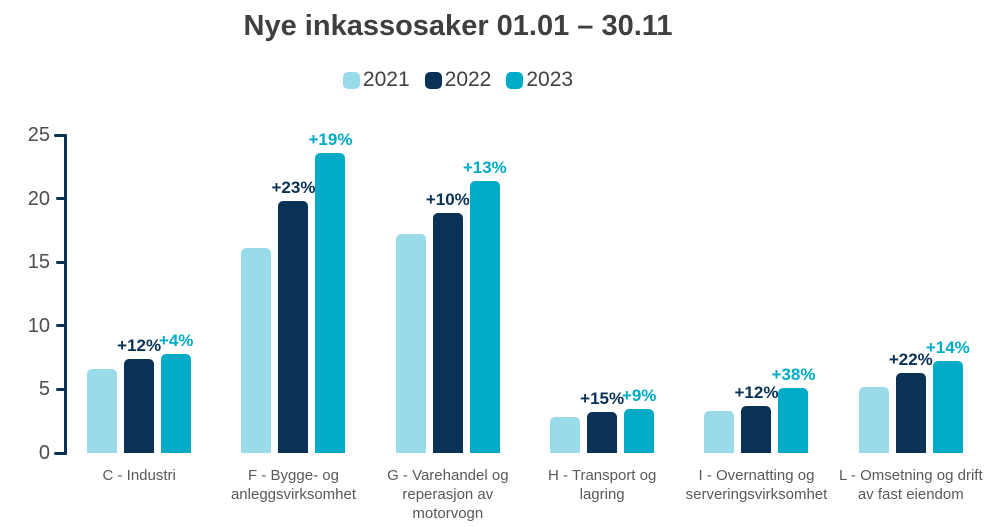 The height and width of the screenshot is (527, 1002). Describe the element at coordinates (330, 291) in the screenshot. I see `bar-2023-1: +19%` at that location.